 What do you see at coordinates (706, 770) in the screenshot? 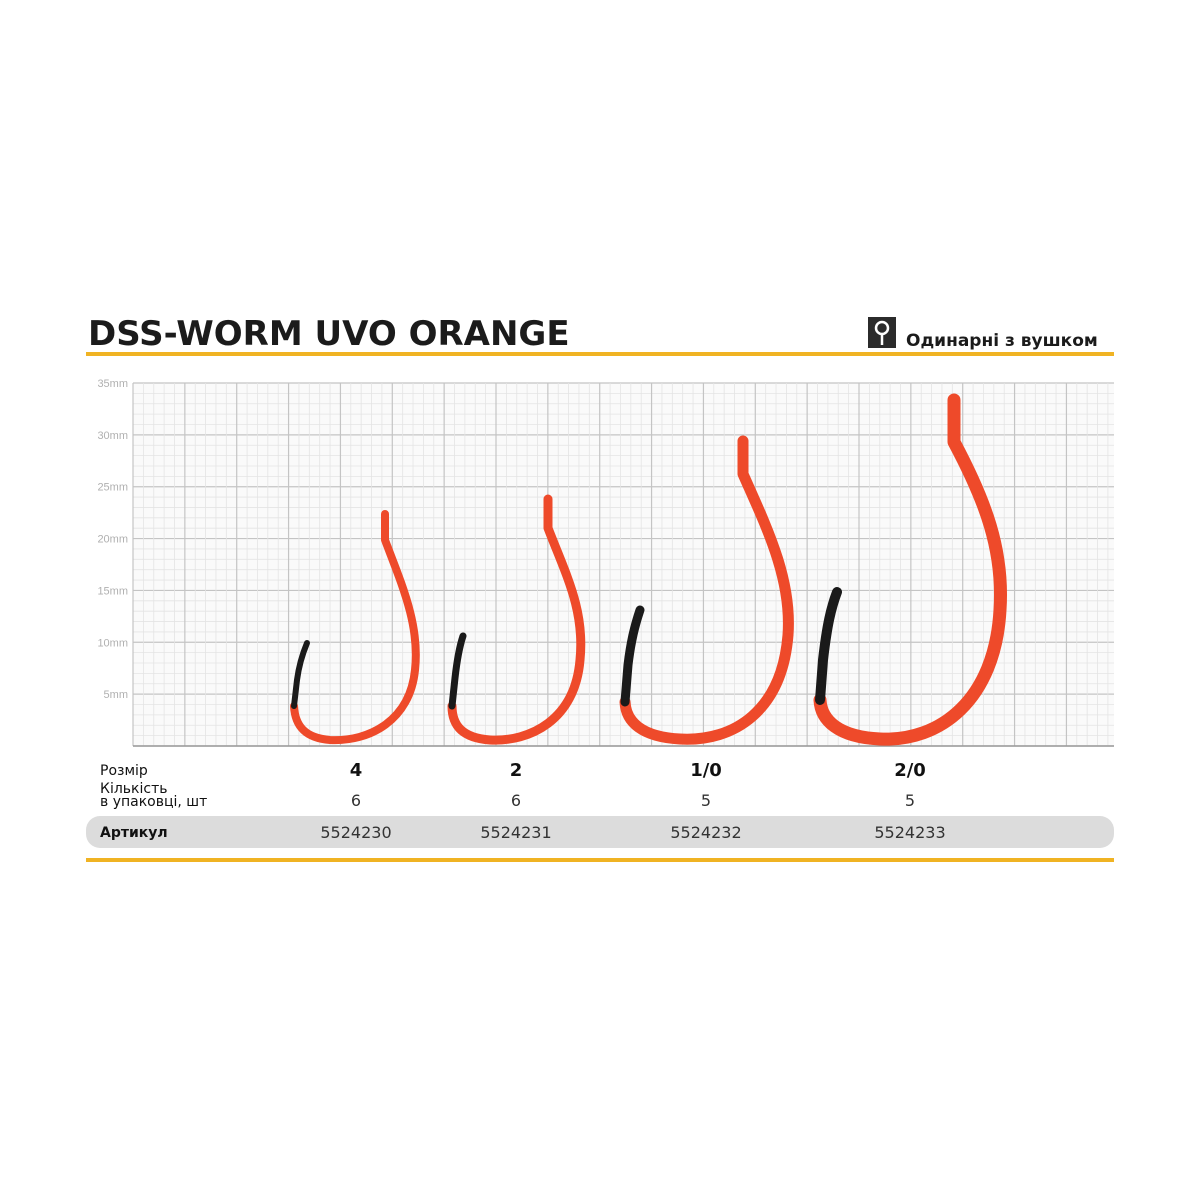
I see `cell: 1/0` at bounding box center [706, 770].